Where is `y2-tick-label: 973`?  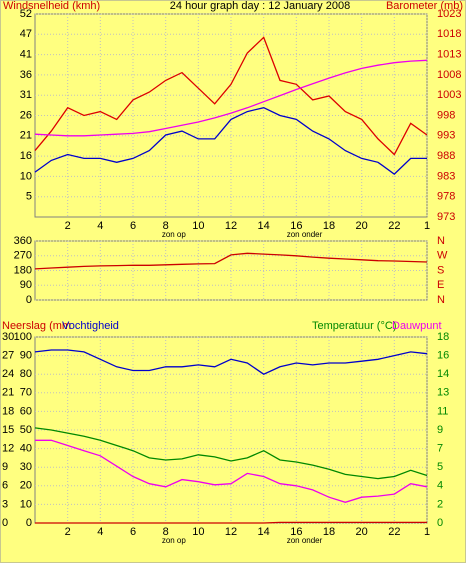 y2-tick-label: 973 is located at coordinates (446, 217).